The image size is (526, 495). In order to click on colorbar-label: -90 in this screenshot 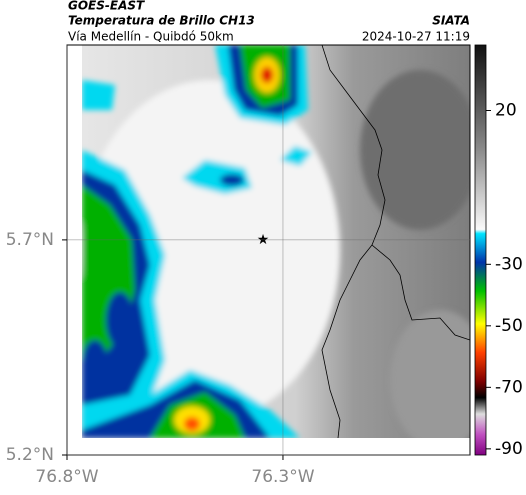, I will do `click(509, 449)`.